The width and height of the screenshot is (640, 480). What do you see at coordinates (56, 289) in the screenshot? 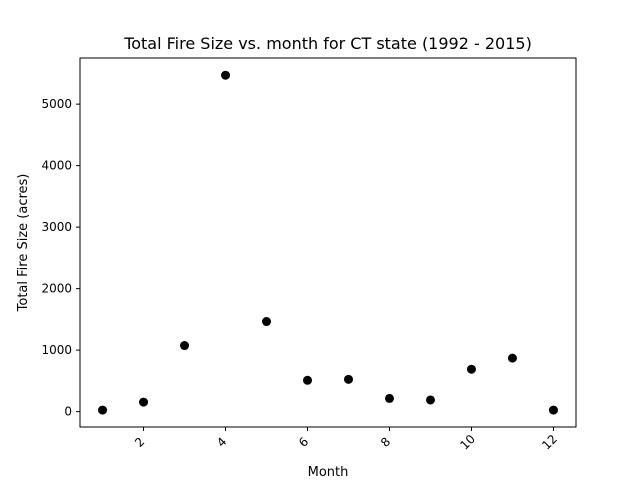
I see `y-tick-label: 2000` at bounding box center [56, 289].